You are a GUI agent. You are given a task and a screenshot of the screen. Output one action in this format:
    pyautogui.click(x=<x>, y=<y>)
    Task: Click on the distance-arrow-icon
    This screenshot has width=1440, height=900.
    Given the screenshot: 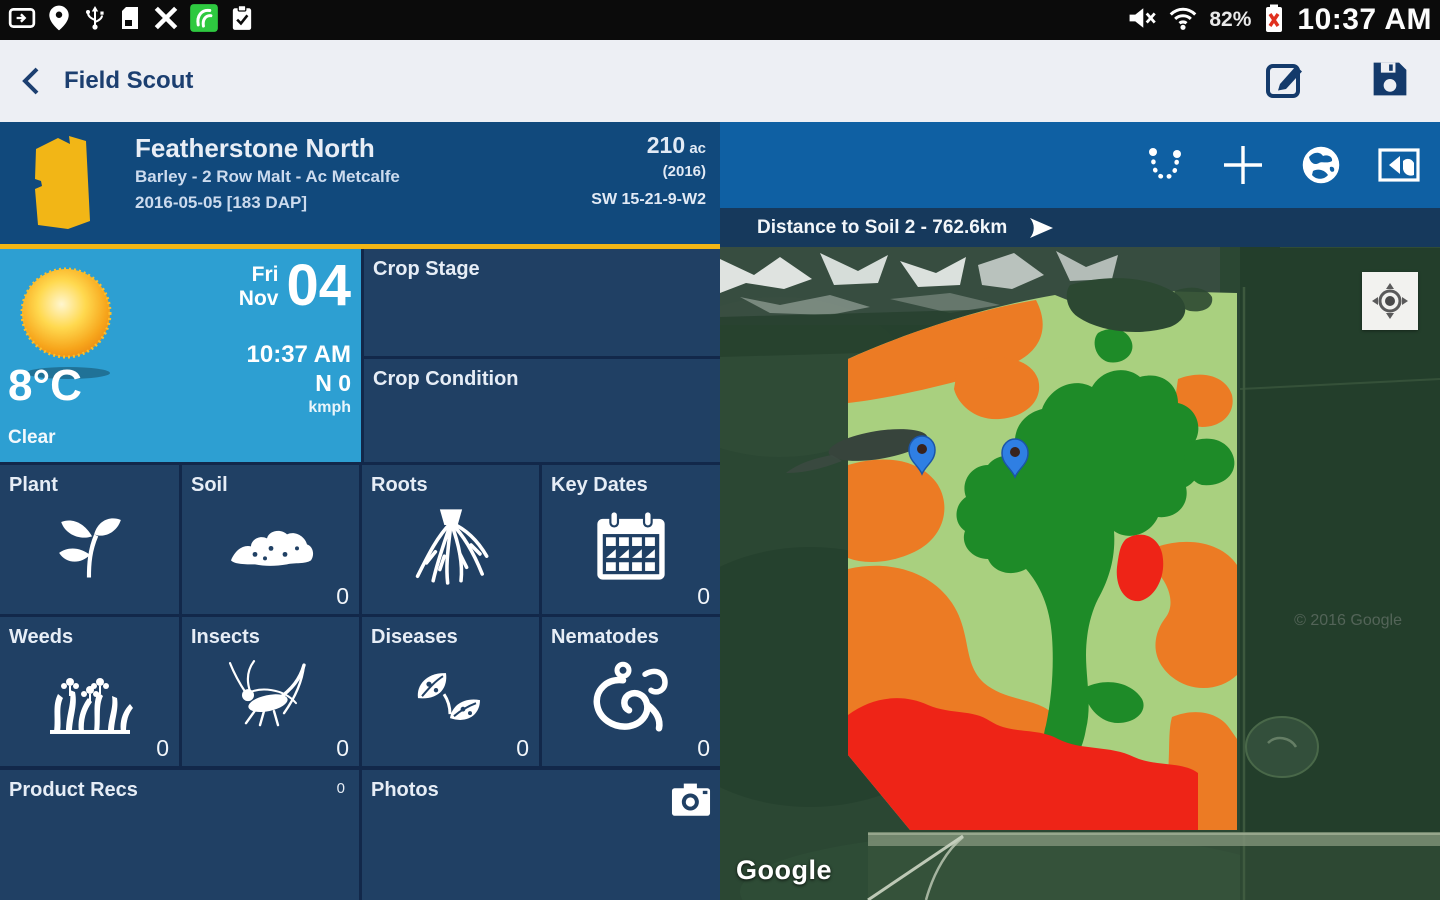 What is the action you would take?
    pyautogui.click(x=1041, y=228)
    